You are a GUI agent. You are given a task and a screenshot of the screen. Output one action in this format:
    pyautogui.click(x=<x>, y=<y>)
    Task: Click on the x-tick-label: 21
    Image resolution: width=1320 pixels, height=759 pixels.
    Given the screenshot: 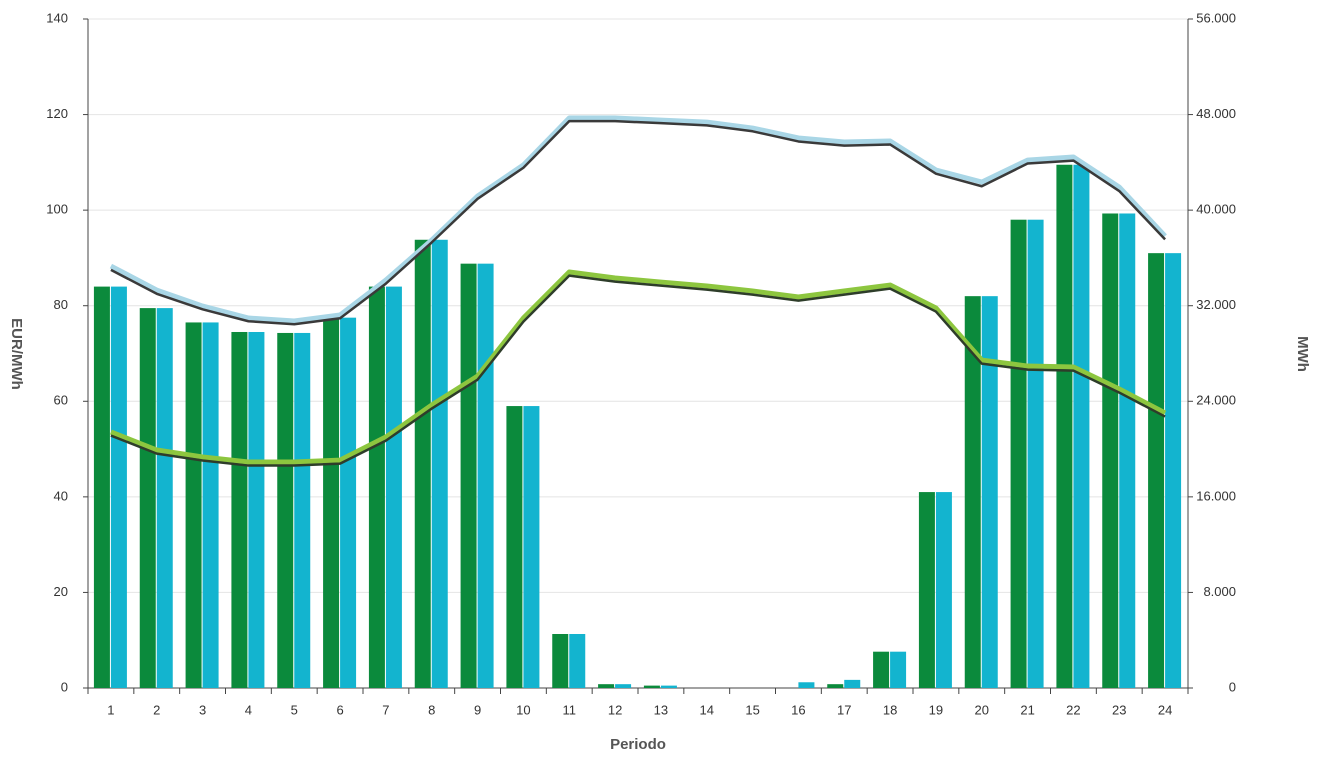 What is the action you would take?
    pyautogui.click(x=1027, y=709)
    